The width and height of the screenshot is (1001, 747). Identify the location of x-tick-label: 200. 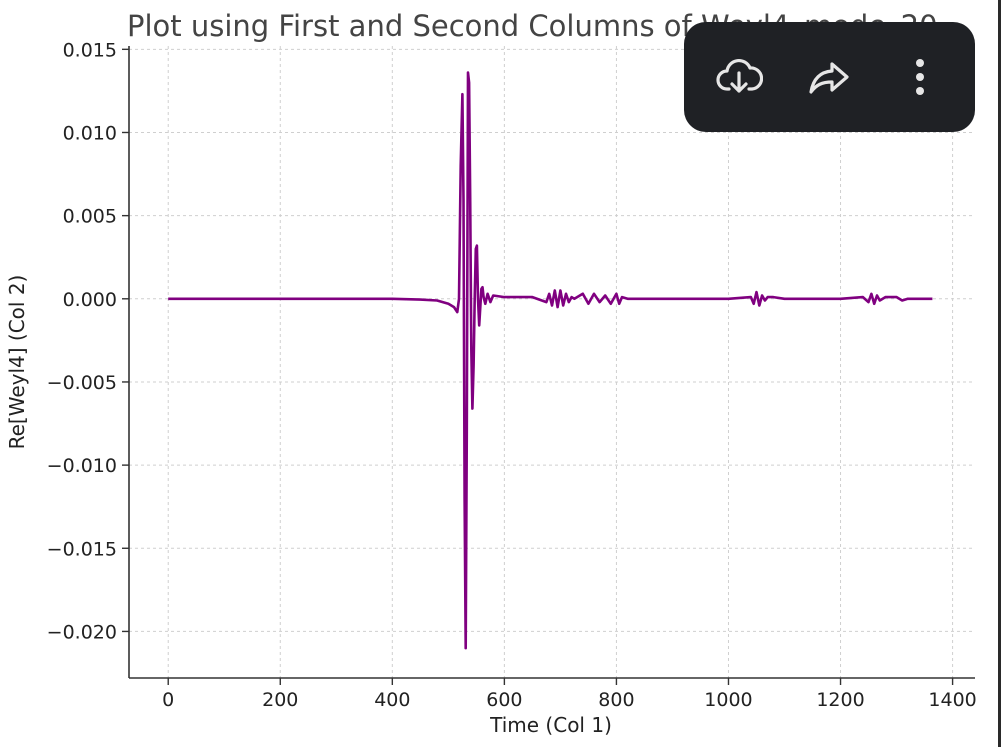
(280, 700).